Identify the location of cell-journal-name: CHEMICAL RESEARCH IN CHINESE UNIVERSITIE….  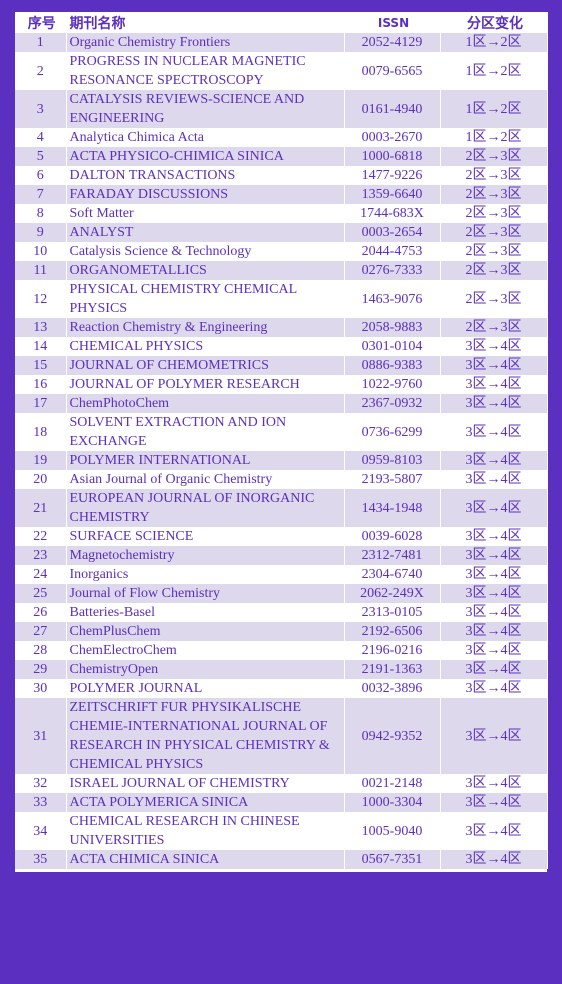
(205, 831).